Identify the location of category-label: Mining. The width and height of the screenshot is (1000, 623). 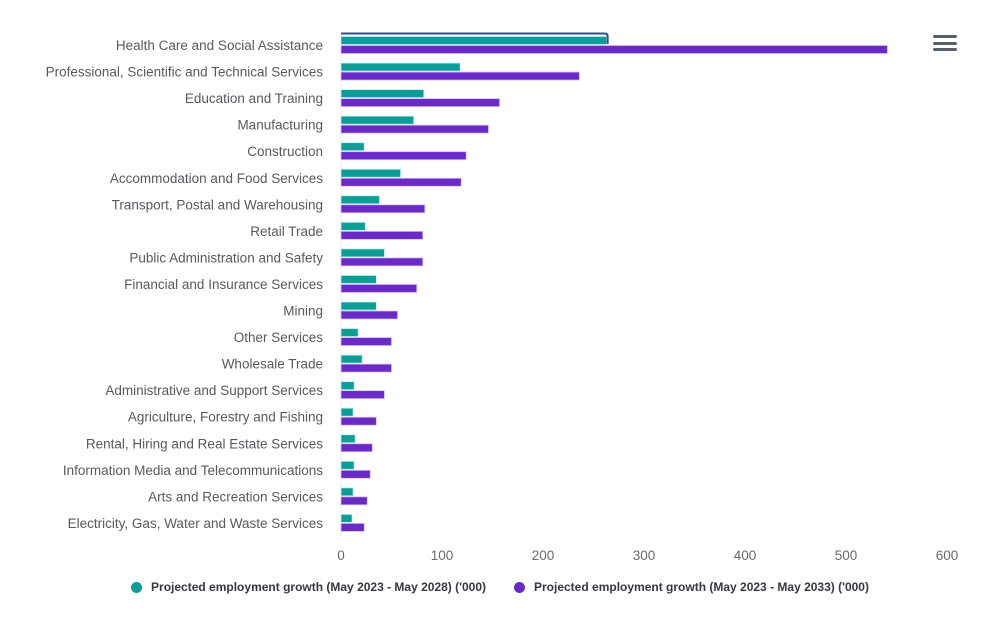
(303, 311).